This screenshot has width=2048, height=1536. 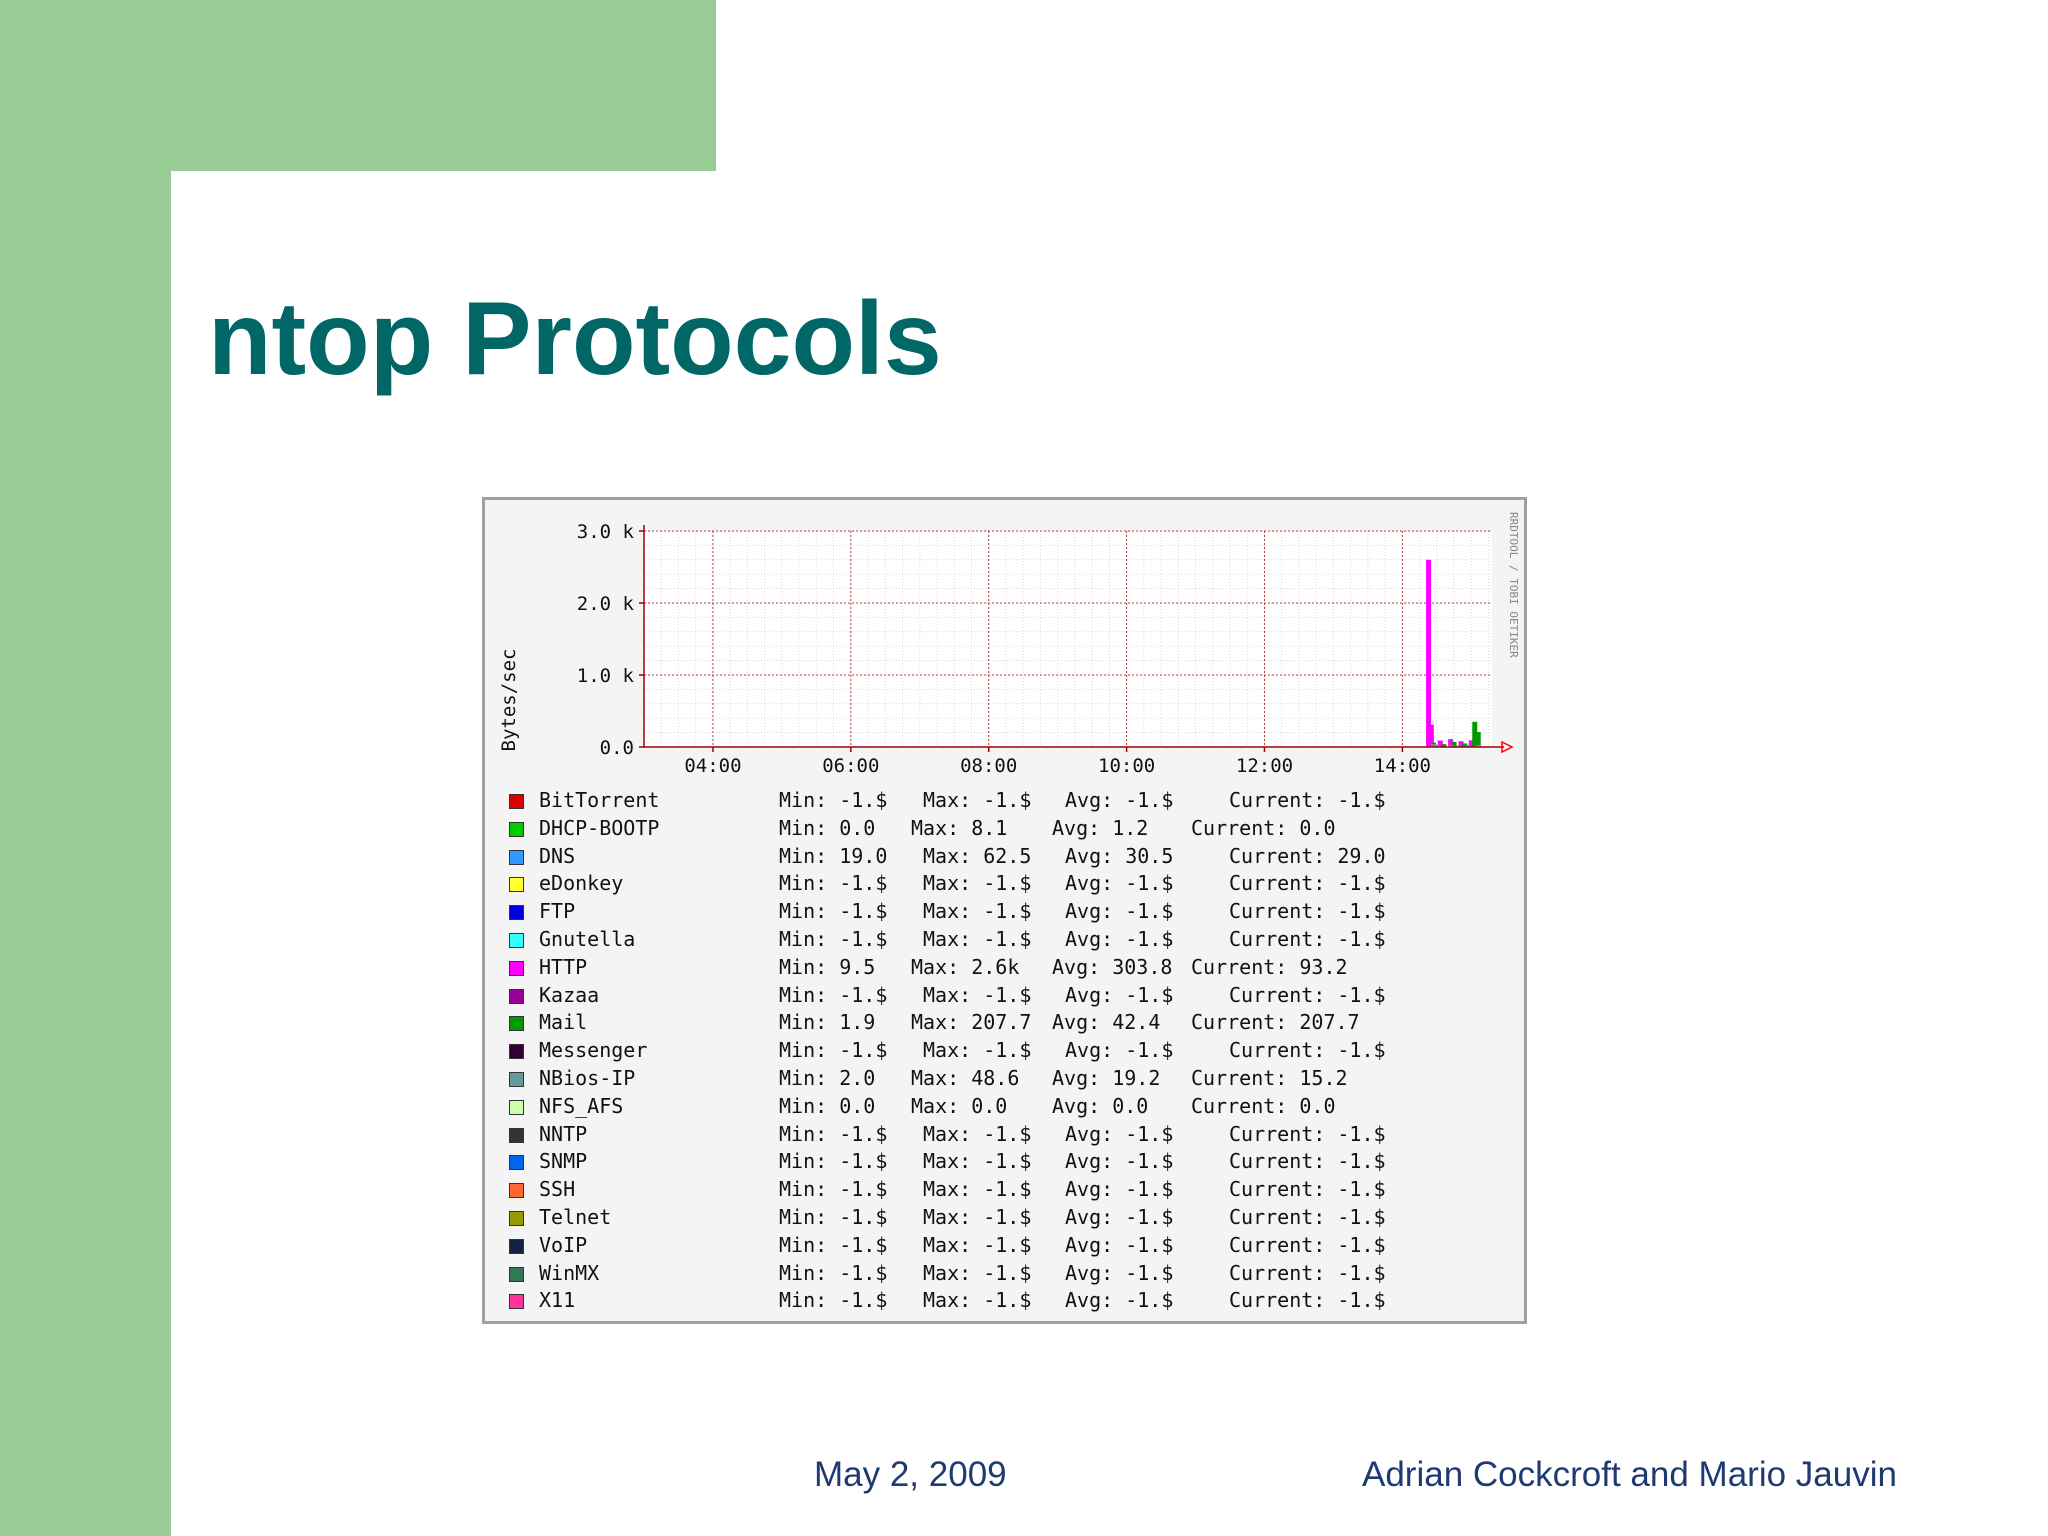 What do you see at coordinates (563, 966) in the screenshot?
I see `legend-protocol-name: HTTP` at bounding box center [563, 966].